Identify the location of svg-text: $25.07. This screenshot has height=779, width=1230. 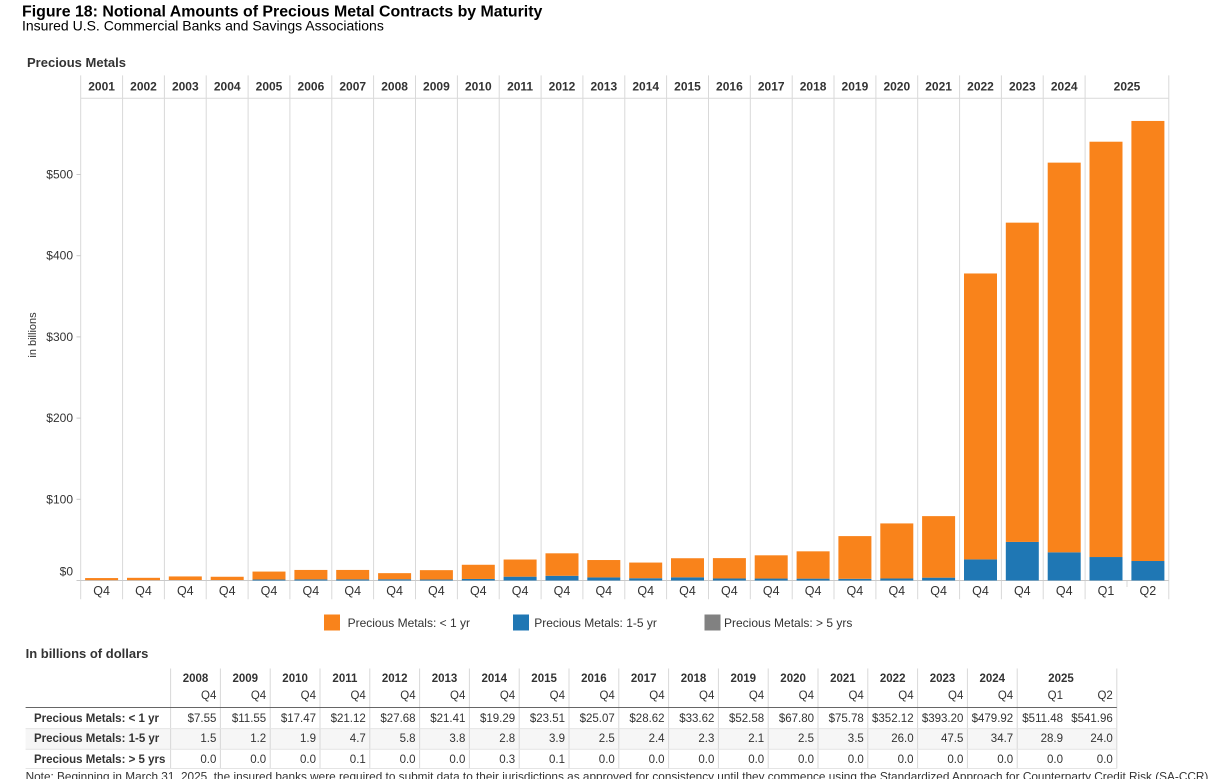
(597, 719).